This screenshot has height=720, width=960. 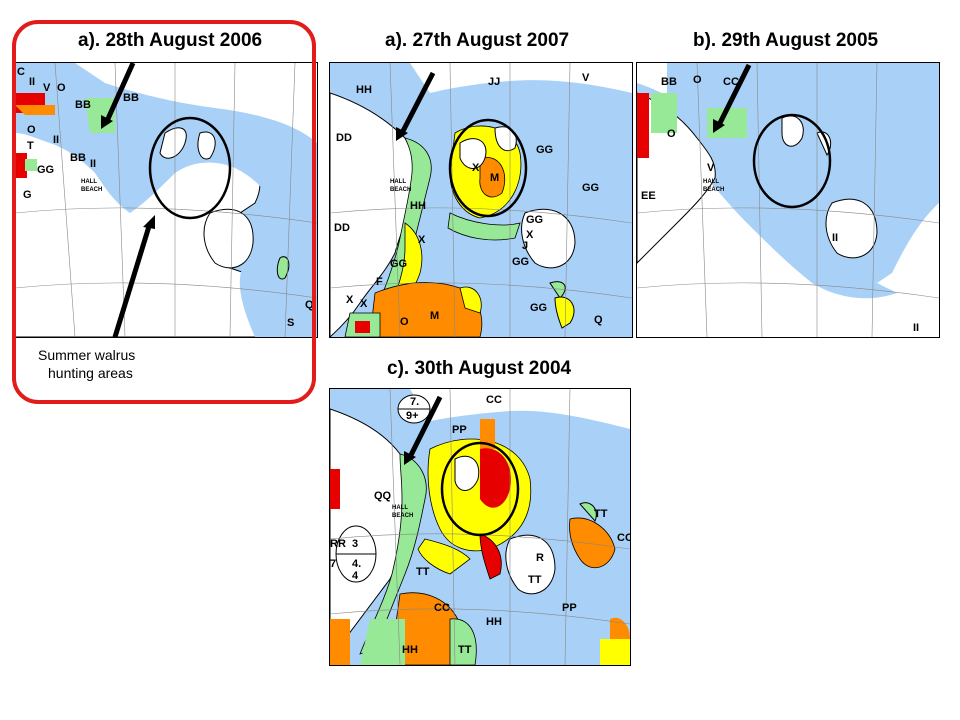 What do you see at coordinates (355, 544) in the screenshot?
I see `legend-bottom-value: 3` at bounding box center [355, 544].